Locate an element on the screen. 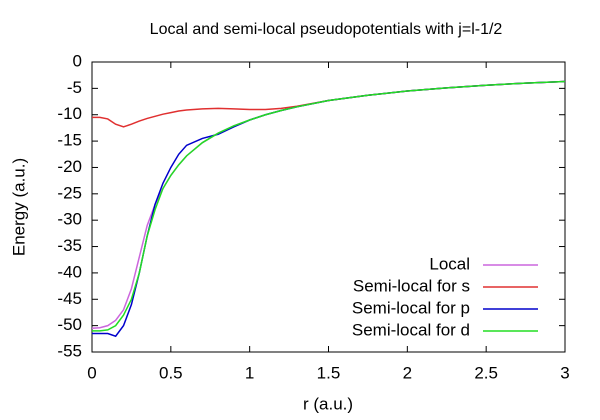  x-tick-label: 2 is located at coordinates (407, 372).